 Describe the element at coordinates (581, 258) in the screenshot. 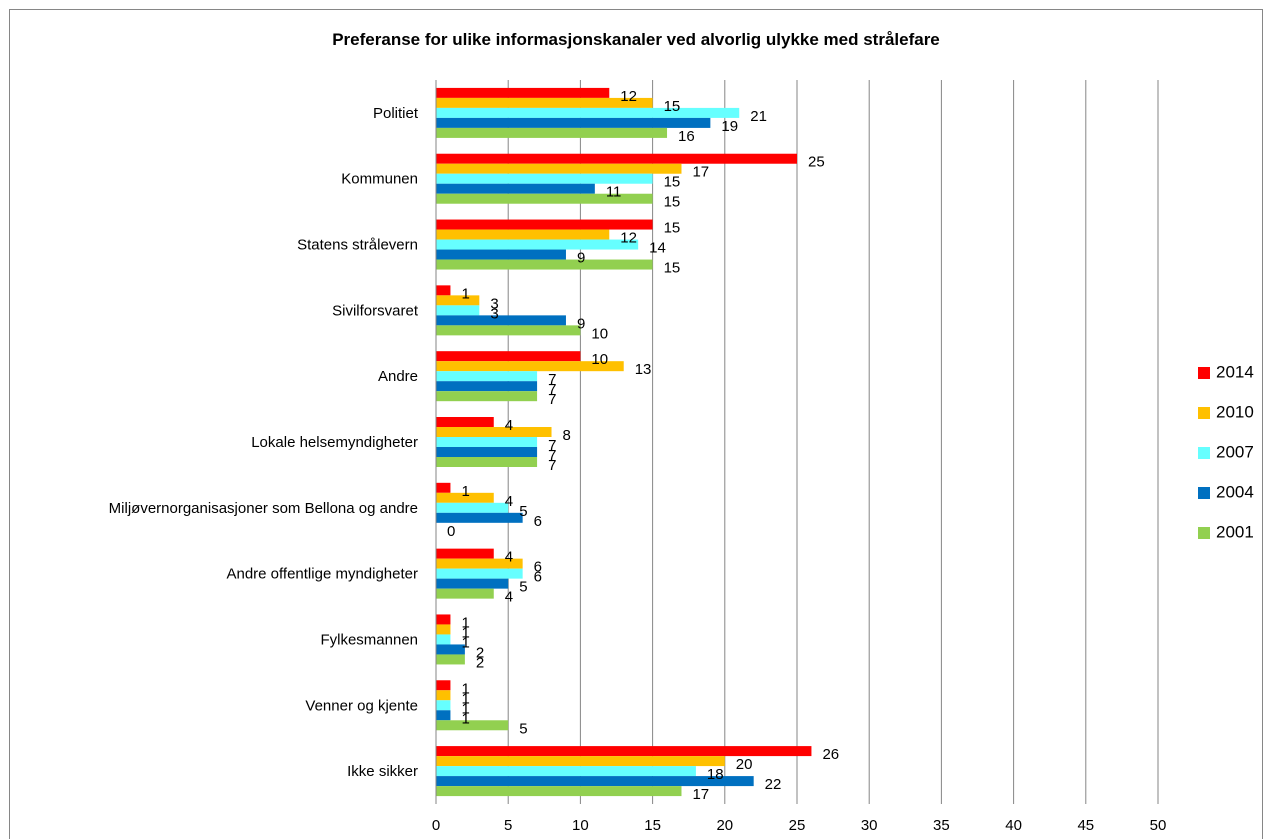

I see `data-label: 9` at that location.